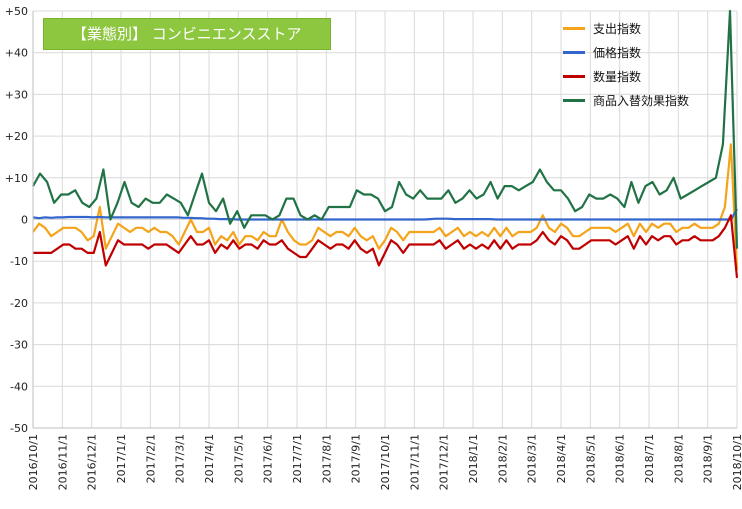  What do you see at coordinates (209, 458) in the screenshot?
I see `x-tick-label: 2017/4/1` at bounding box center [209, 458].